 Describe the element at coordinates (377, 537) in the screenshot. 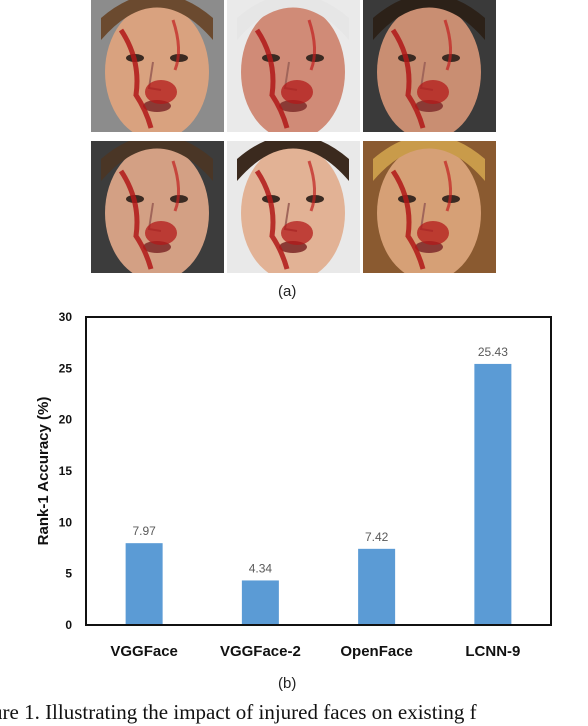

I see `bar-value-label: 7.42` at that location.